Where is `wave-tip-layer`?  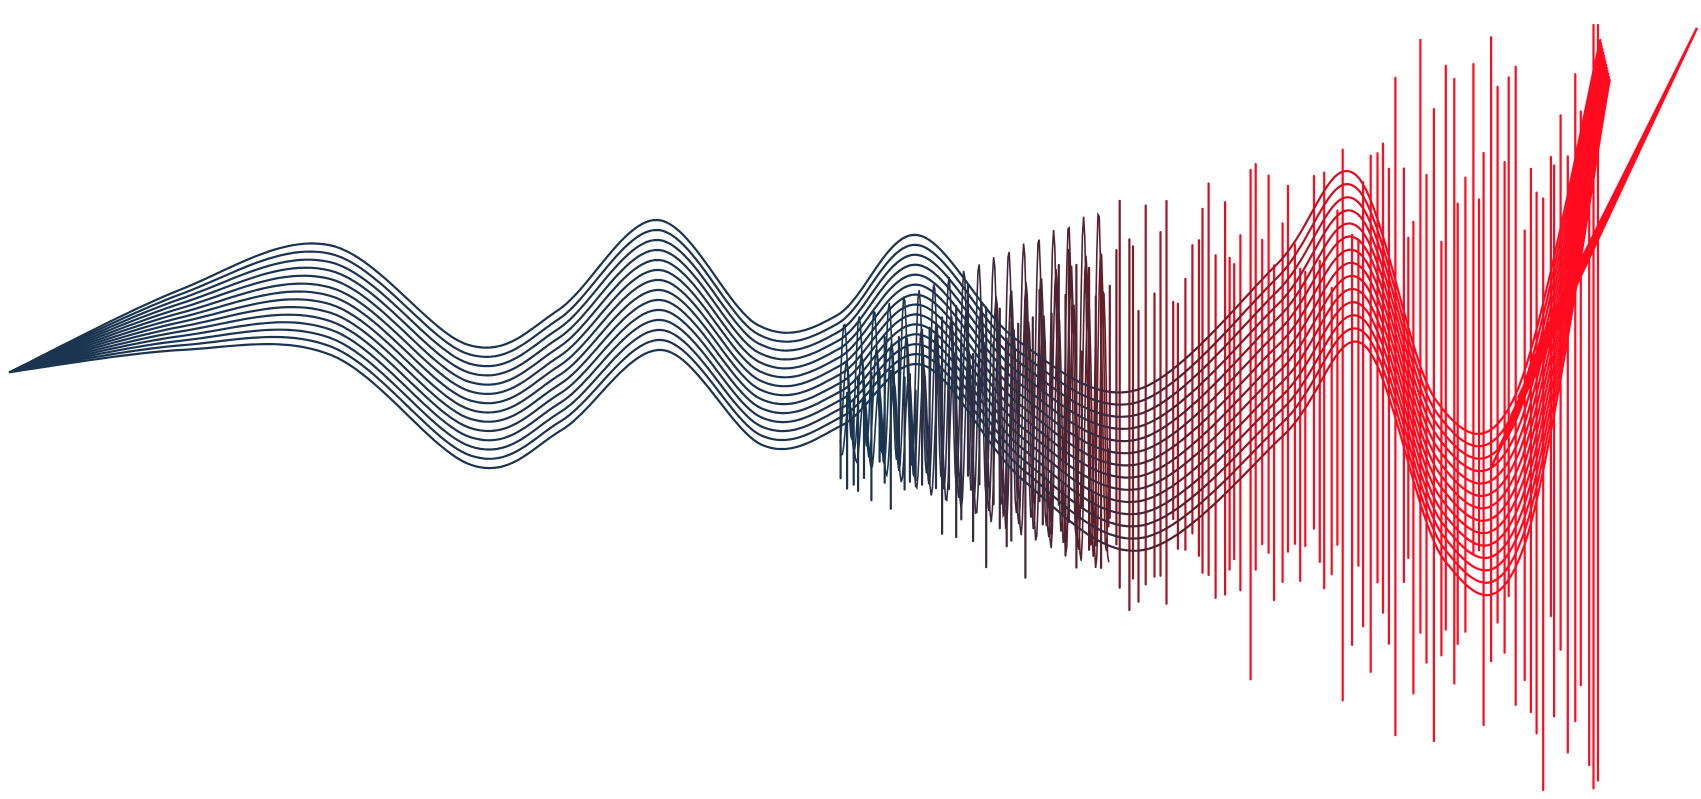 wave-tip-layer is located at coordinates (1593, 249).